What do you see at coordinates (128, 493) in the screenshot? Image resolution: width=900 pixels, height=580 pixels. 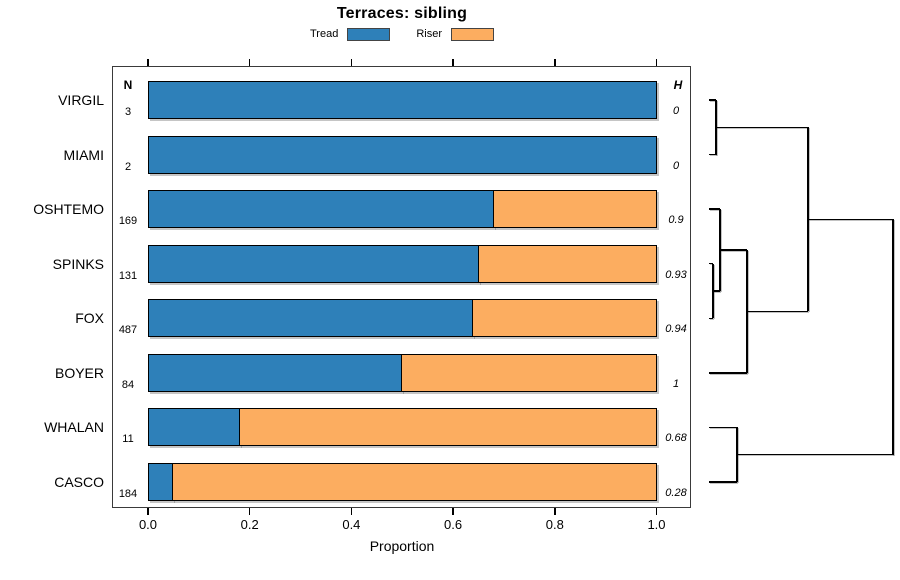 I see `n-value: 184` at bounding box center [128, 493].